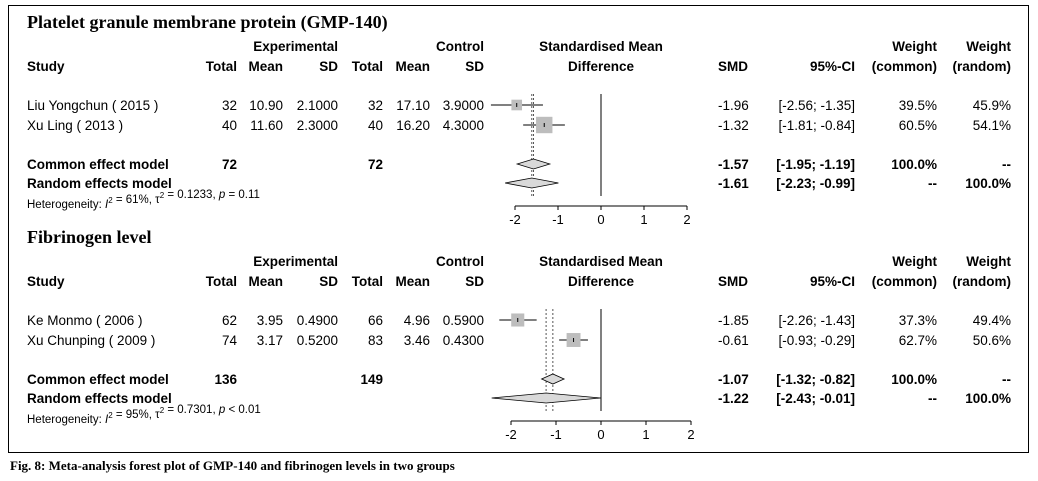  Describe the element at coordinates (600, 434) in the screenshot. I see `x-tick-label: 0` at that location.